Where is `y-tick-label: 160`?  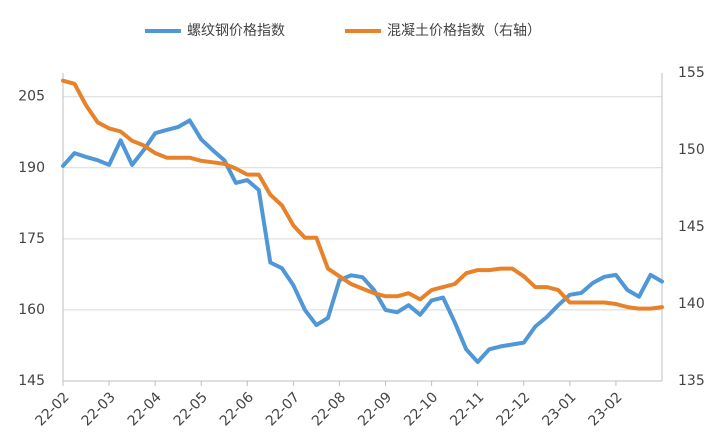 y-tick-label: 160 is located at coordinates (31, 310).